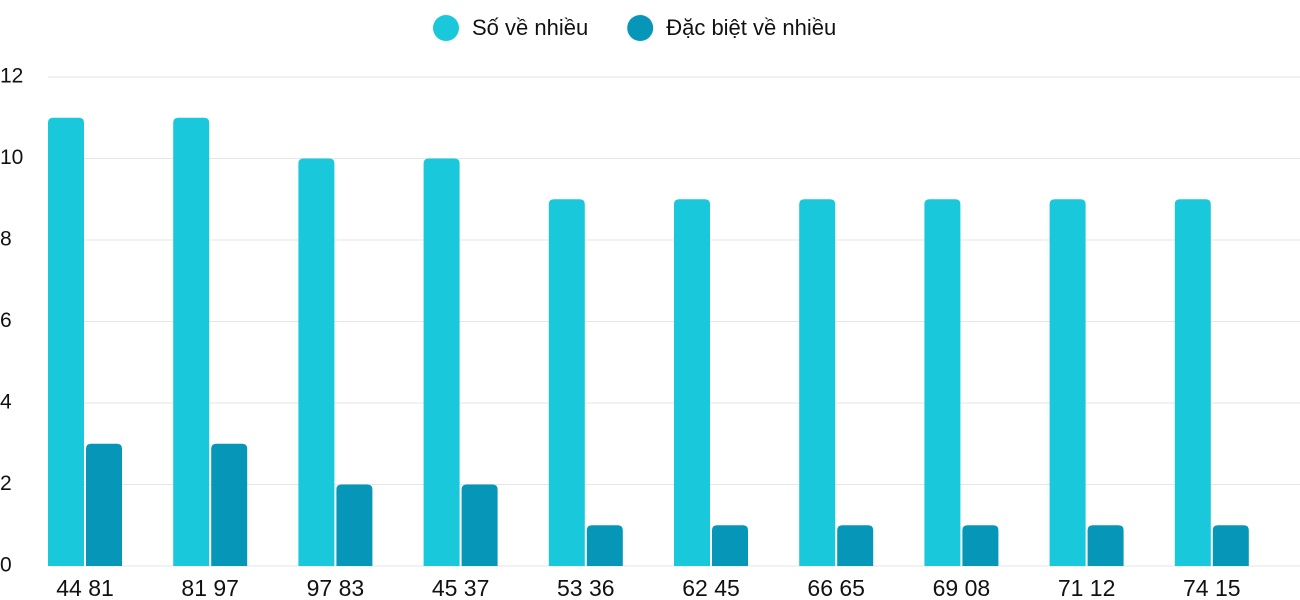  Describe the element at coordinates (336, 587) in the screenshot. I see `x-tick-label: 97 83` at that location.